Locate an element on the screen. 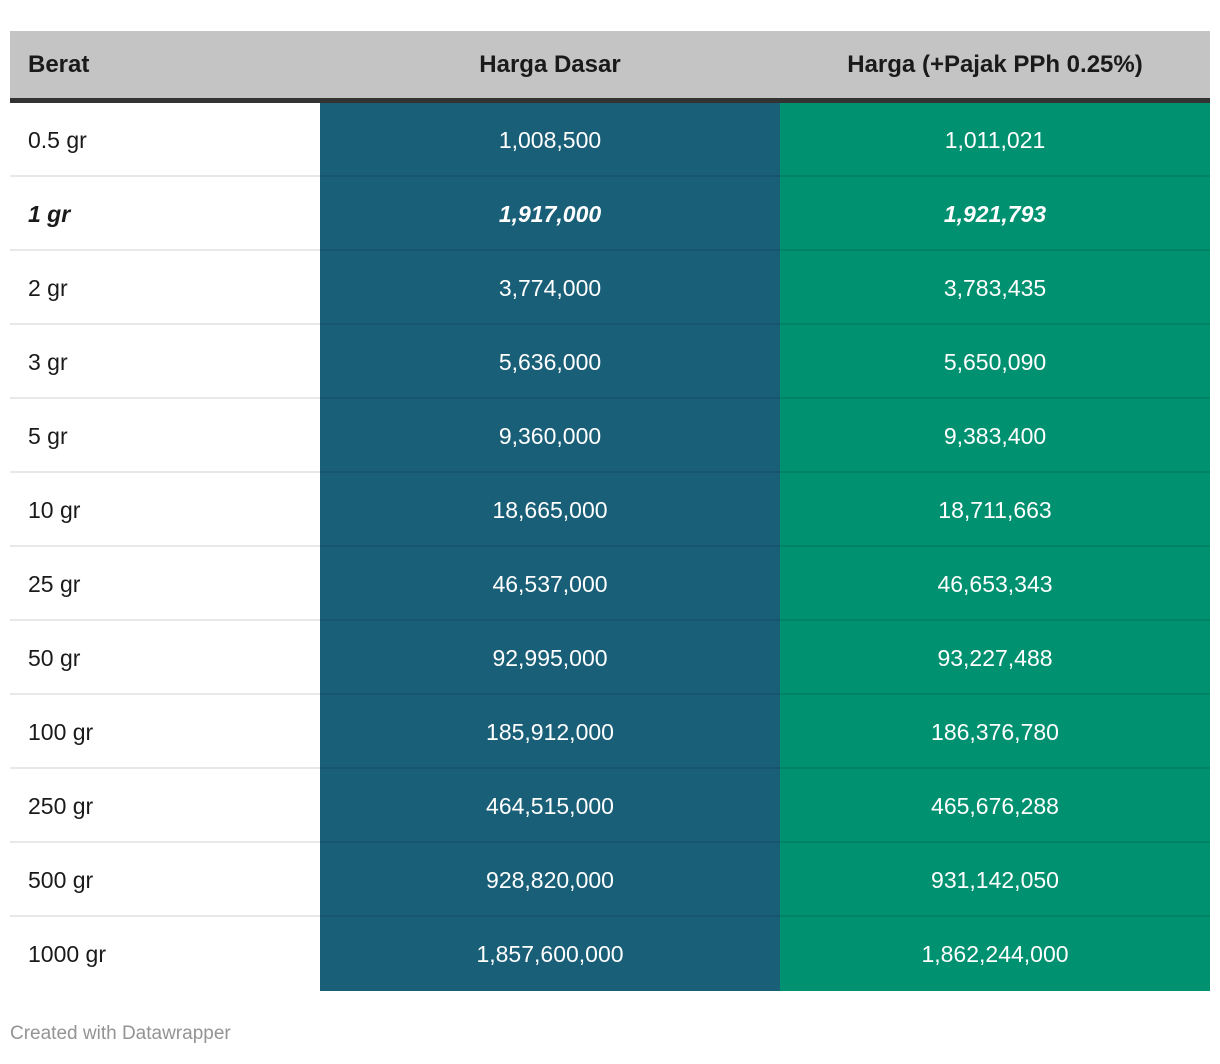 The height and width of the screenshot is (1064, 1220). table-row: 100 gr 185,912,000 186,376,780 is located at coordinates (610, 732).